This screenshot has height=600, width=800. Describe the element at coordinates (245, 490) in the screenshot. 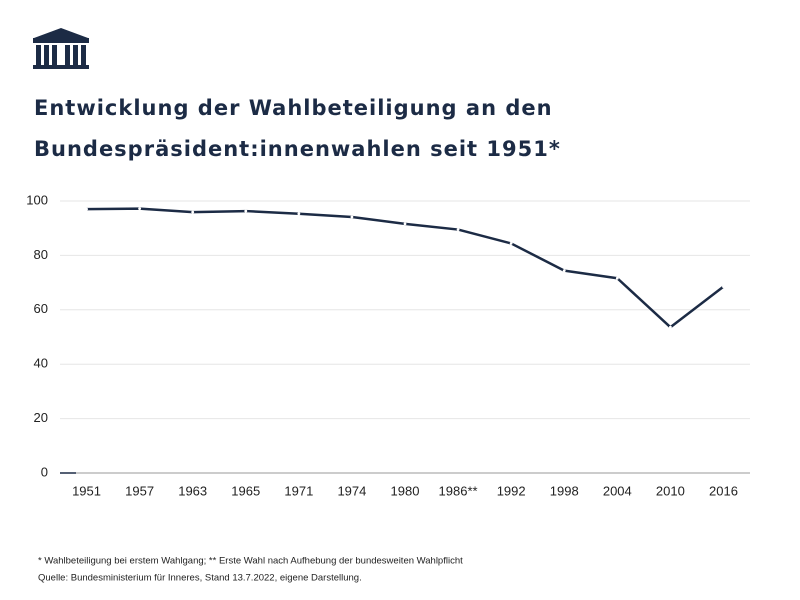

I see `x-tick-label: 1965` at that location.